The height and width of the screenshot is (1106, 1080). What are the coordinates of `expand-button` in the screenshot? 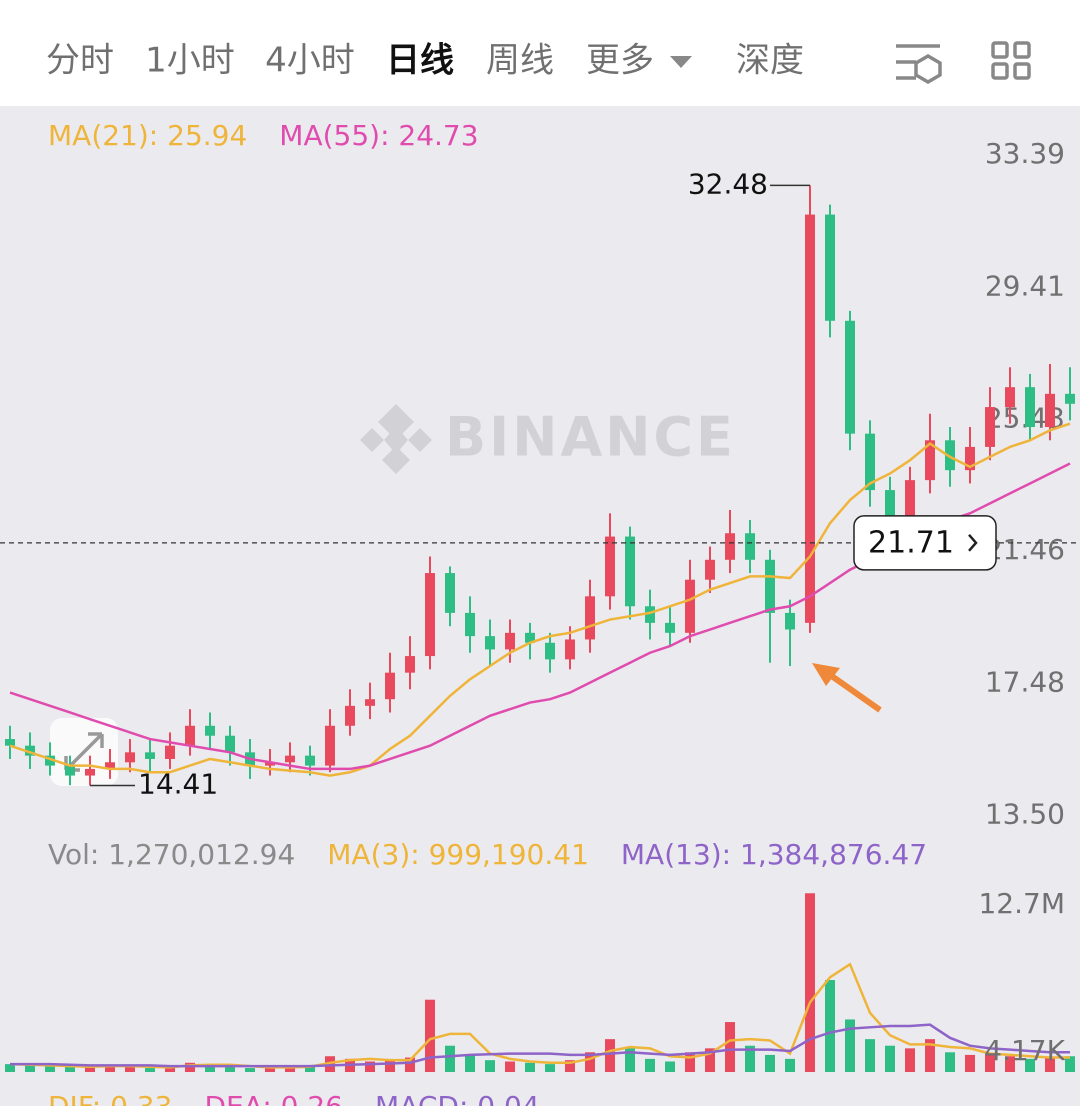 It's located at (84, 752).